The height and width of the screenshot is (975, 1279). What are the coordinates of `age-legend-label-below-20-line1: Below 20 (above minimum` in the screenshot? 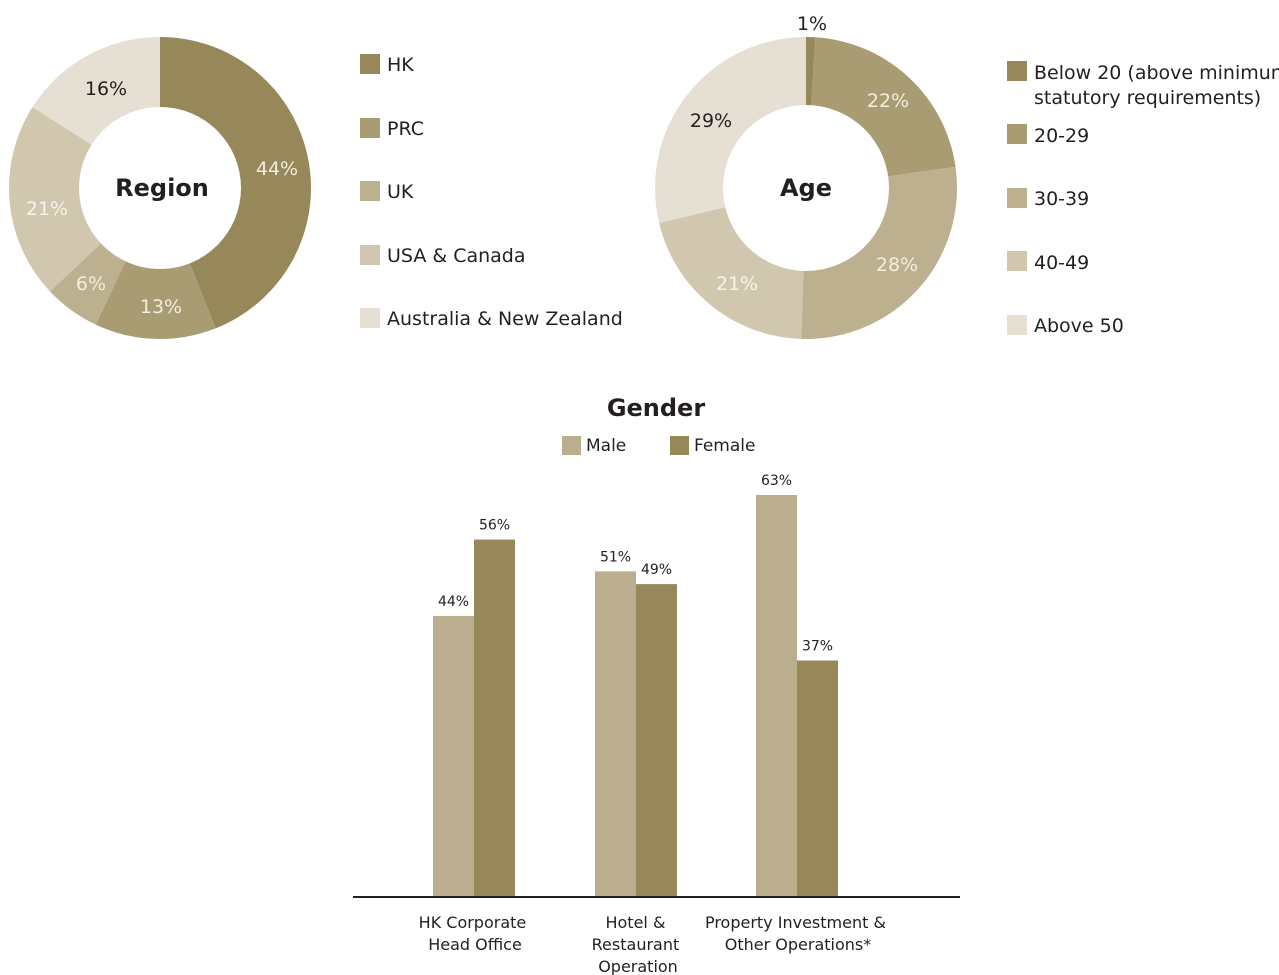 It's located at (1156, 73).